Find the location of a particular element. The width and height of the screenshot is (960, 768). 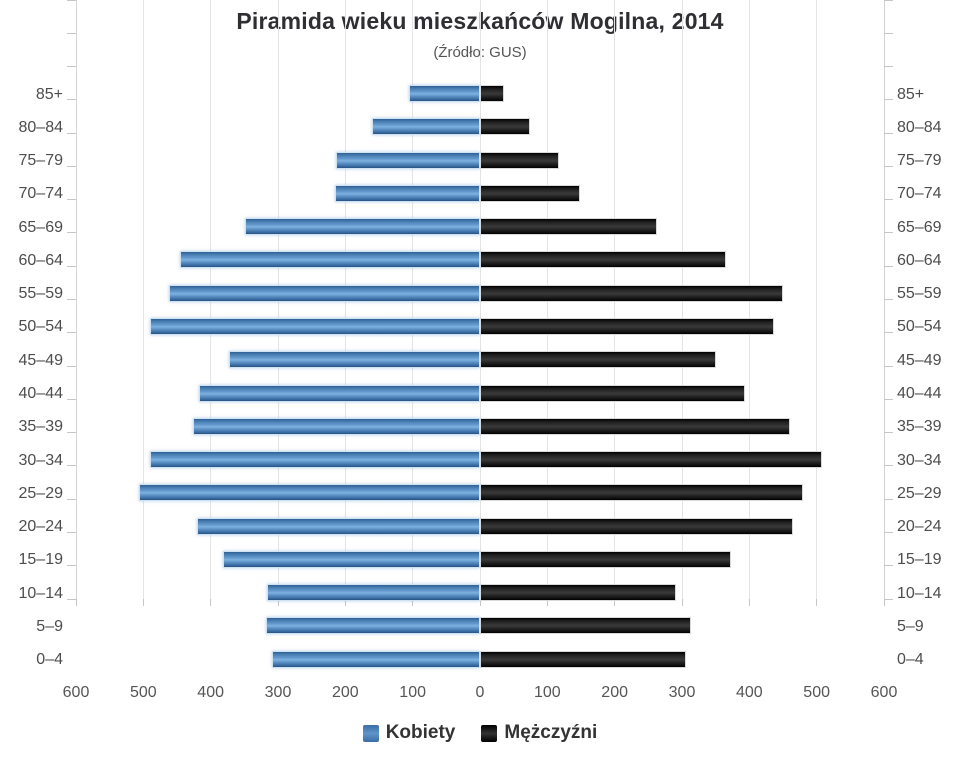

legend-swatch-kobiety is located at coordinates (370, 733).